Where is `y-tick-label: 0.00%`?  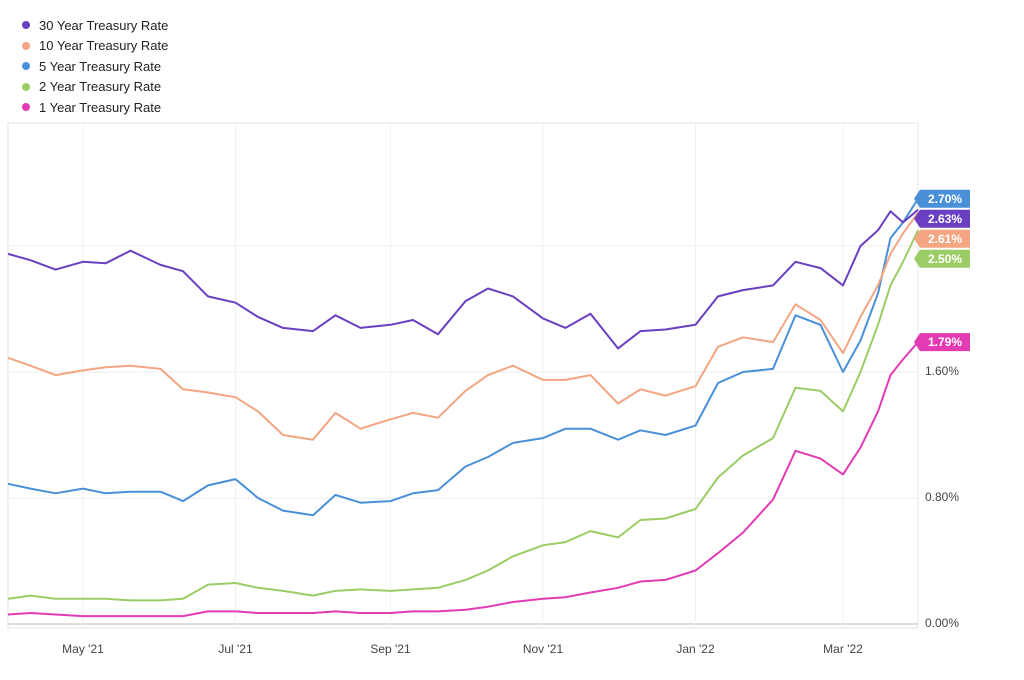
y-tick-label: 0.00% is located at coordinates (942, 623).